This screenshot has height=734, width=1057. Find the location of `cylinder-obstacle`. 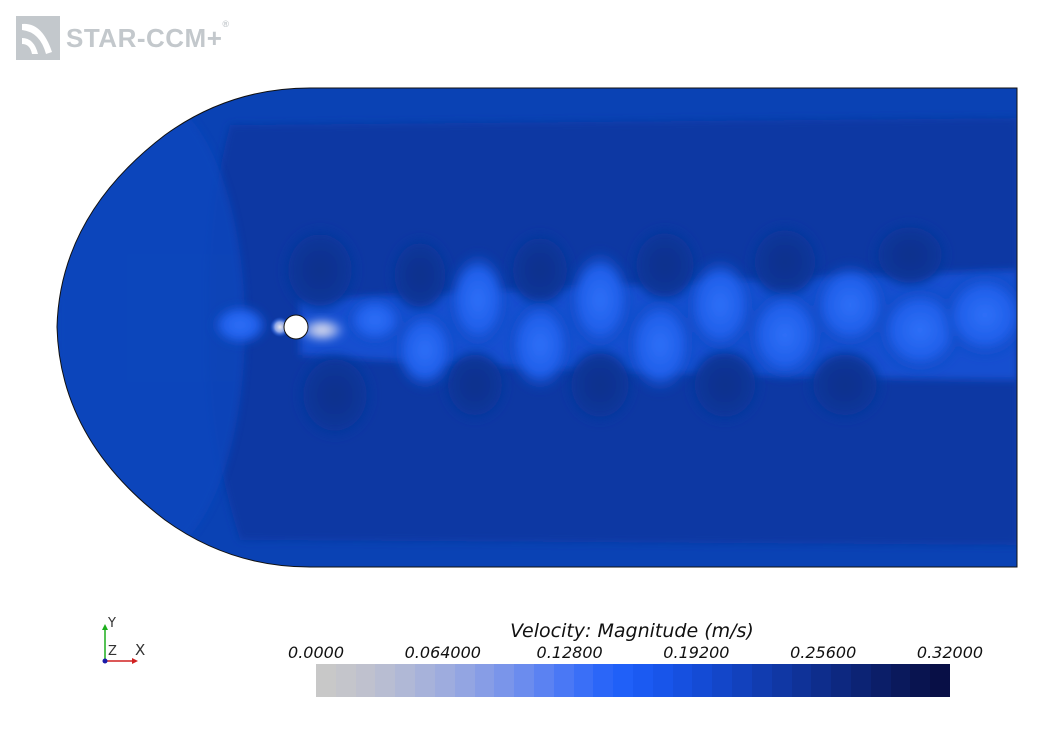

cylinder-obstacle is located at coordinates (296, 327).